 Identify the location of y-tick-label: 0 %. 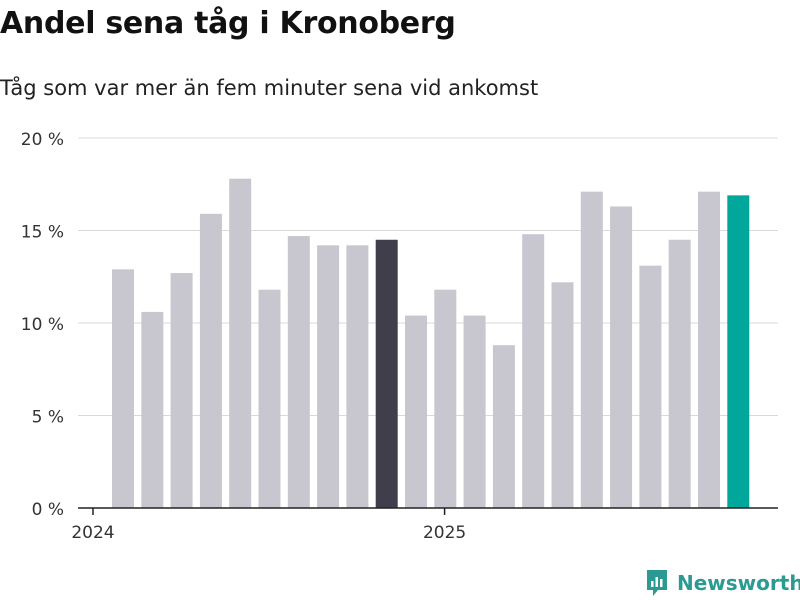
(48, 510).